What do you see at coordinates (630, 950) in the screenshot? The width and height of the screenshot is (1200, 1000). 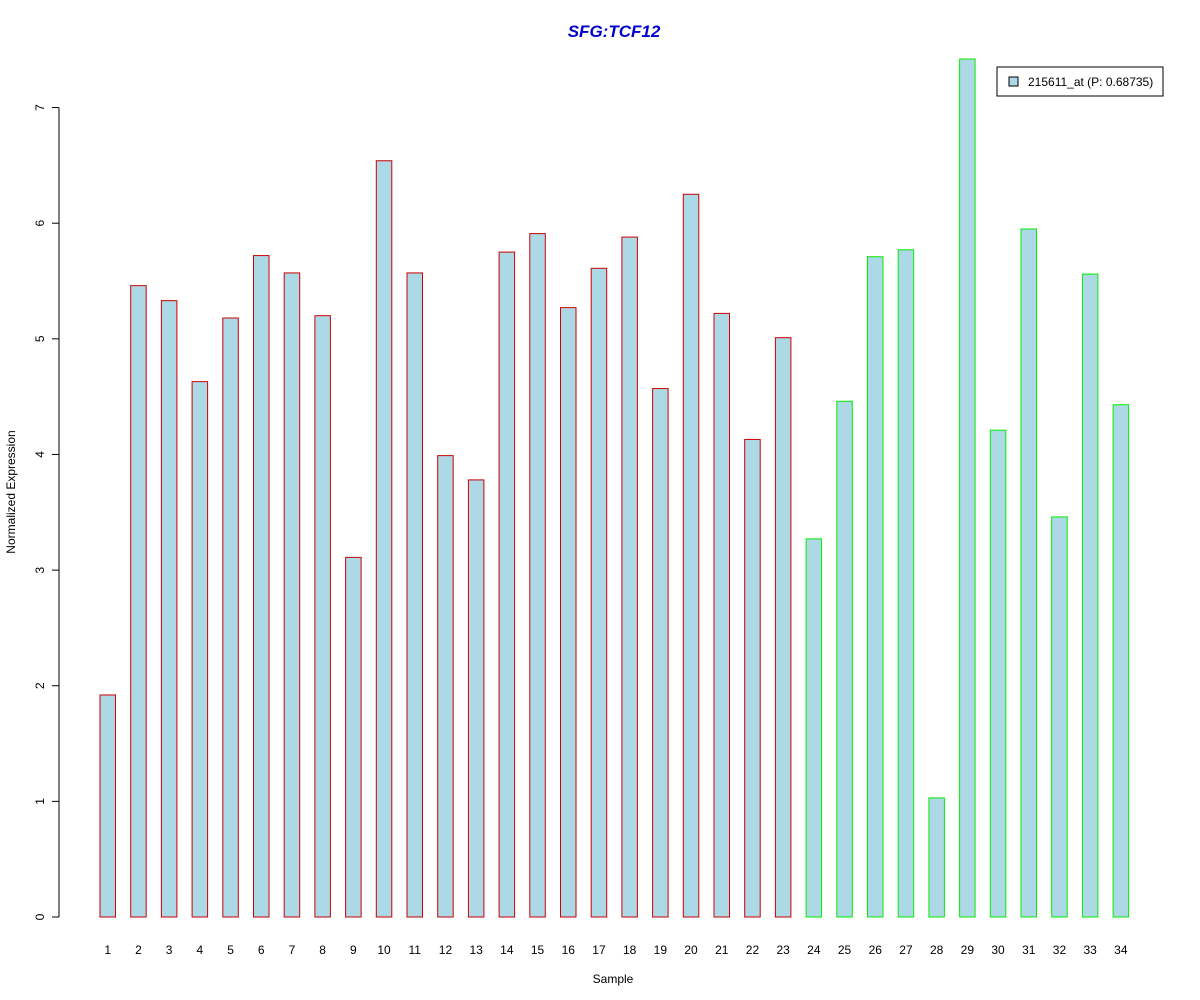 I see `x-tick-label: 18` at bounding box center [630, 950].